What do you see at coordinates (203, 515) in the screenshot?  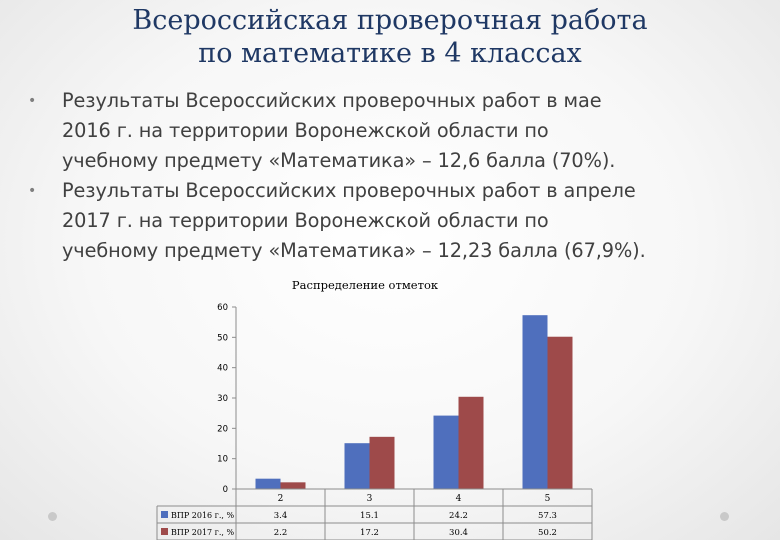 I see `legend-label: ВПР 2016 г., %` at bounding box center [203, 515].